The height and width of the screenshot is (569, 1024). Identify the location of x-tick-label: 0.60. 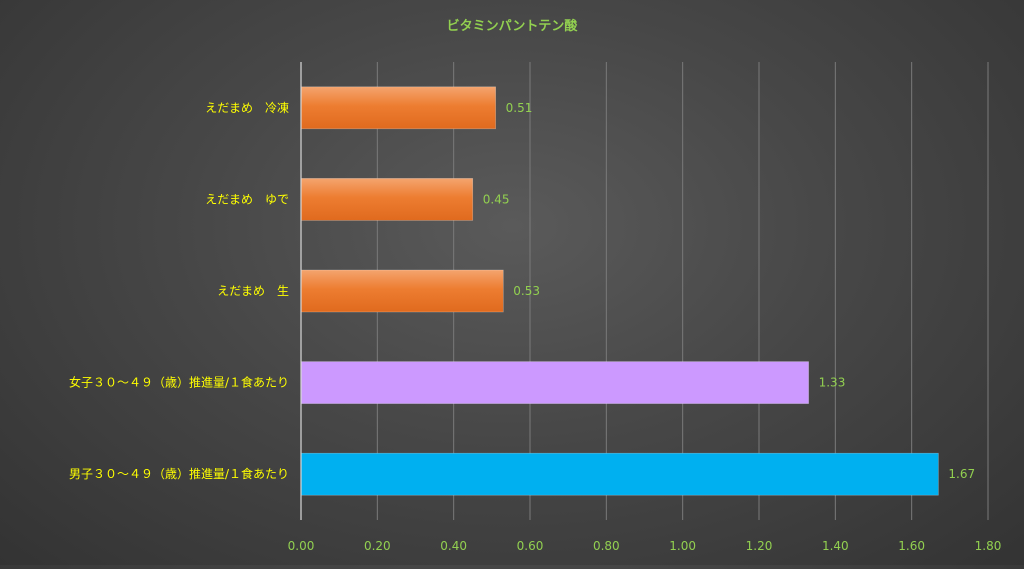
(530, 546).